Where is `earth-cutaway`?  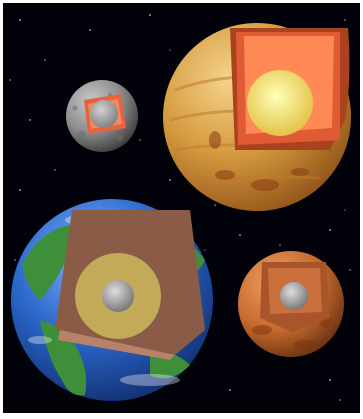 earth-cutaway is located at coordinates (130, 285).